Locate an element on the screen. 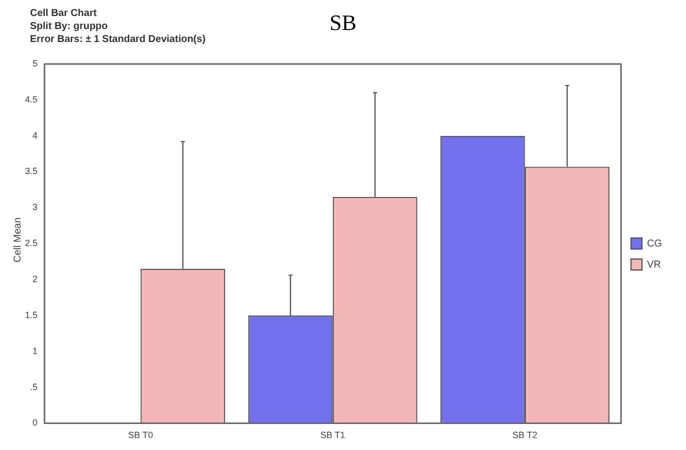 This screenshot has width=686, height=450. x-tick-label: SB T1 is located at coordinates (333, 435).